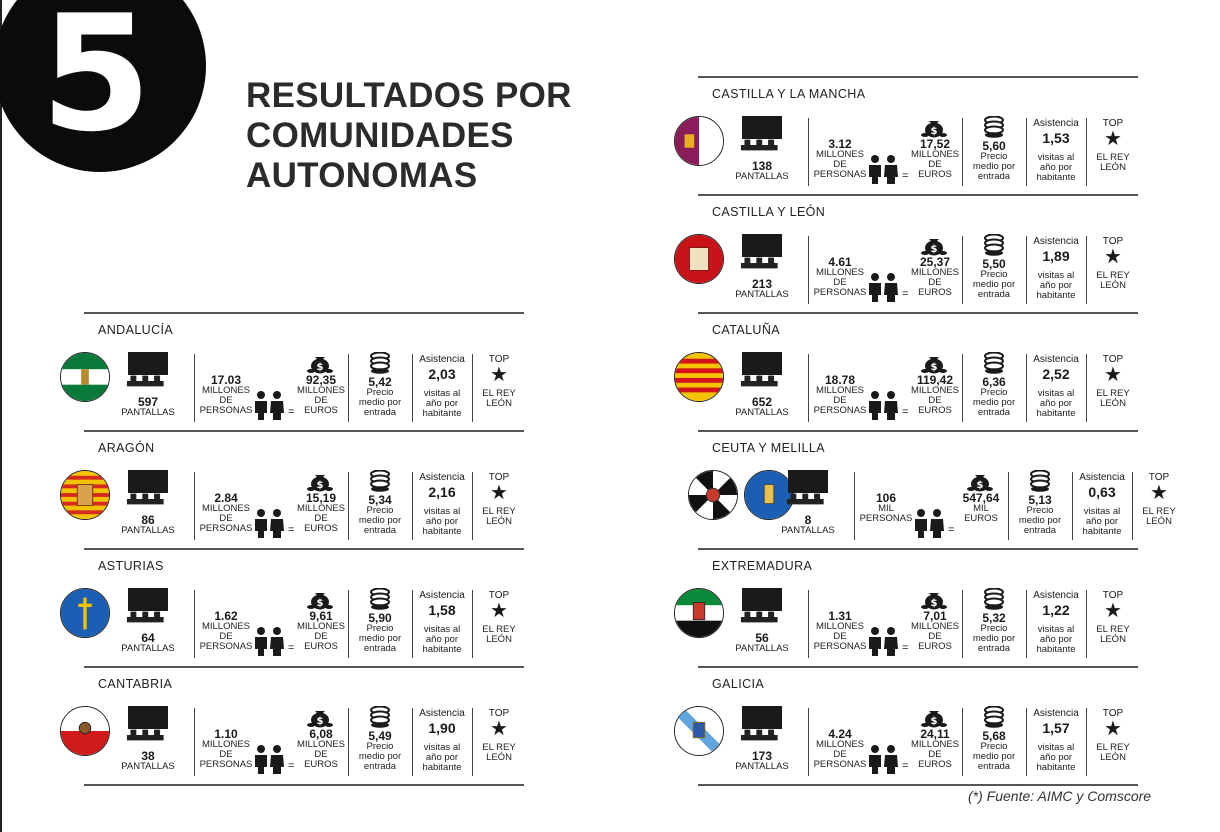 The width and height of the screenshot is (1220, 832). What do you see at coordinates (1056, 622) in the screenshot?
I see `attendance-stat: Asistencia 1,22 visitas al año por habitante` at bounding box center [1056, 622].